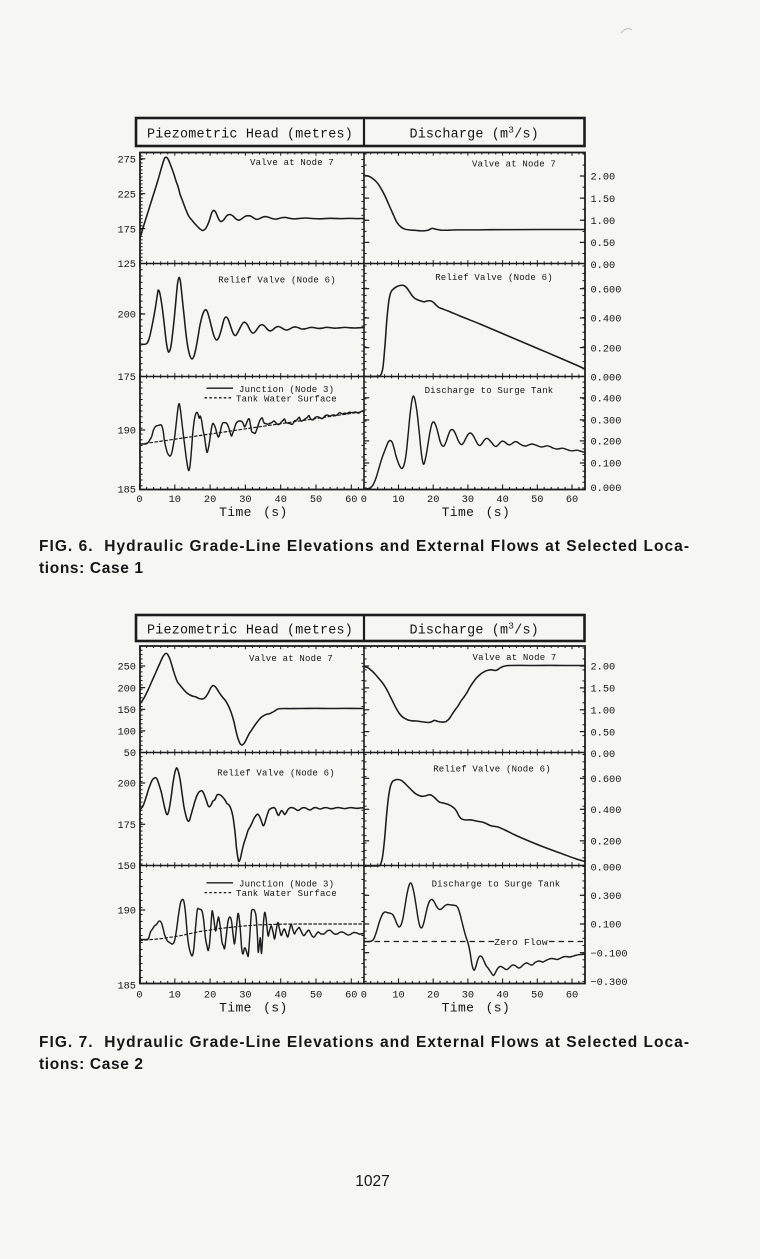  I want to click on svg-text: 1027, so click(372, 1181).